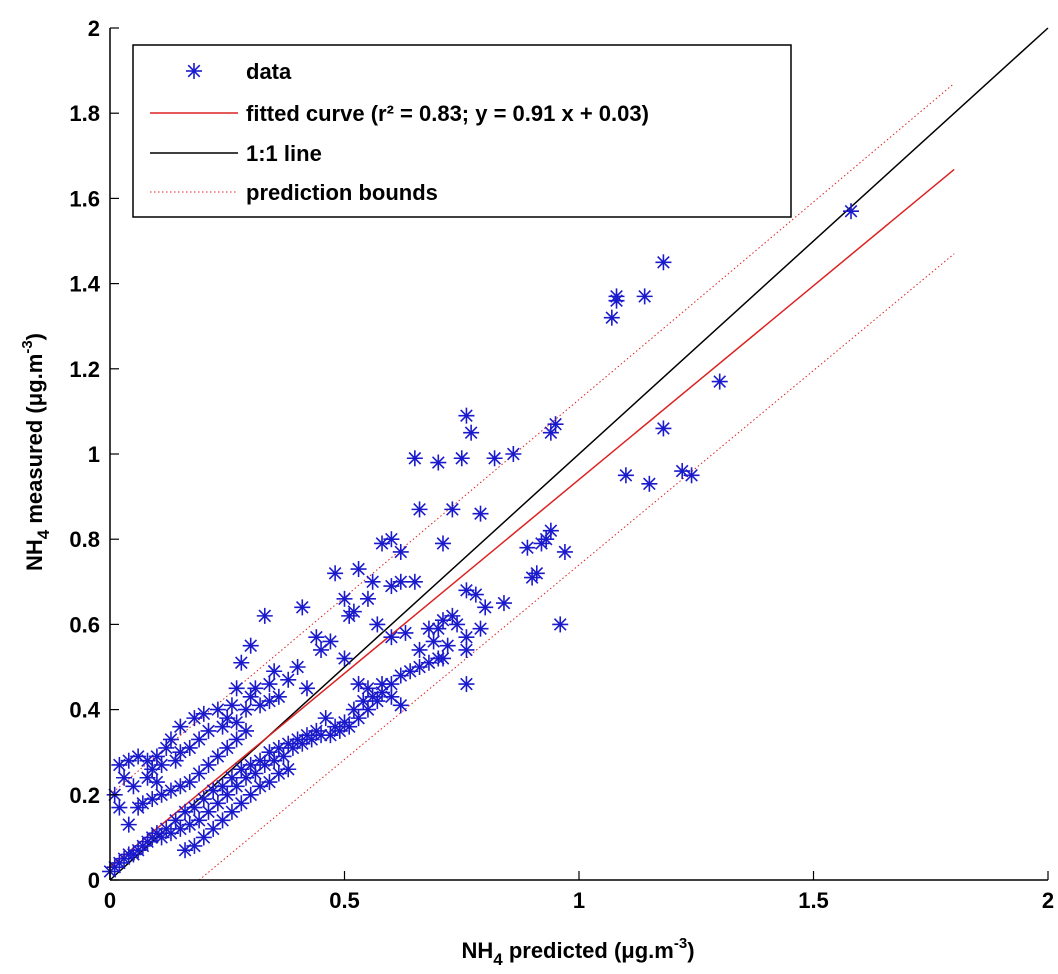 This screenshot has width=1058, height=974. Describe the element at coordinates (577, 952) in the screenshot. I see `x-axis-label: NH4 predicted (μg.m-3)` at that location.